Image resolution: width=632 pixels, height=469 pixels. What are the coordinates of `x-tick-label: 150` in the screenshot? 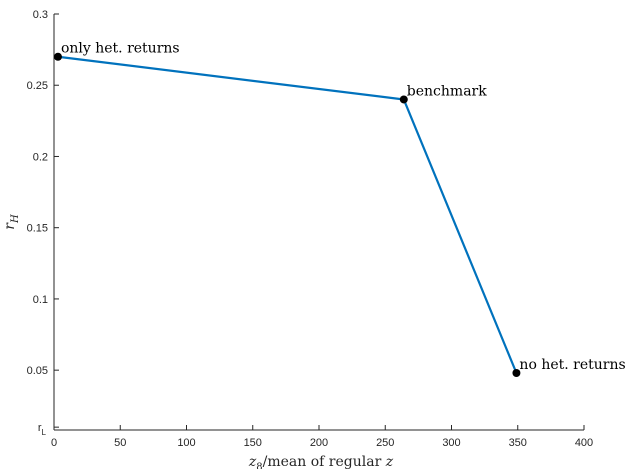 It's located at (253, 443).